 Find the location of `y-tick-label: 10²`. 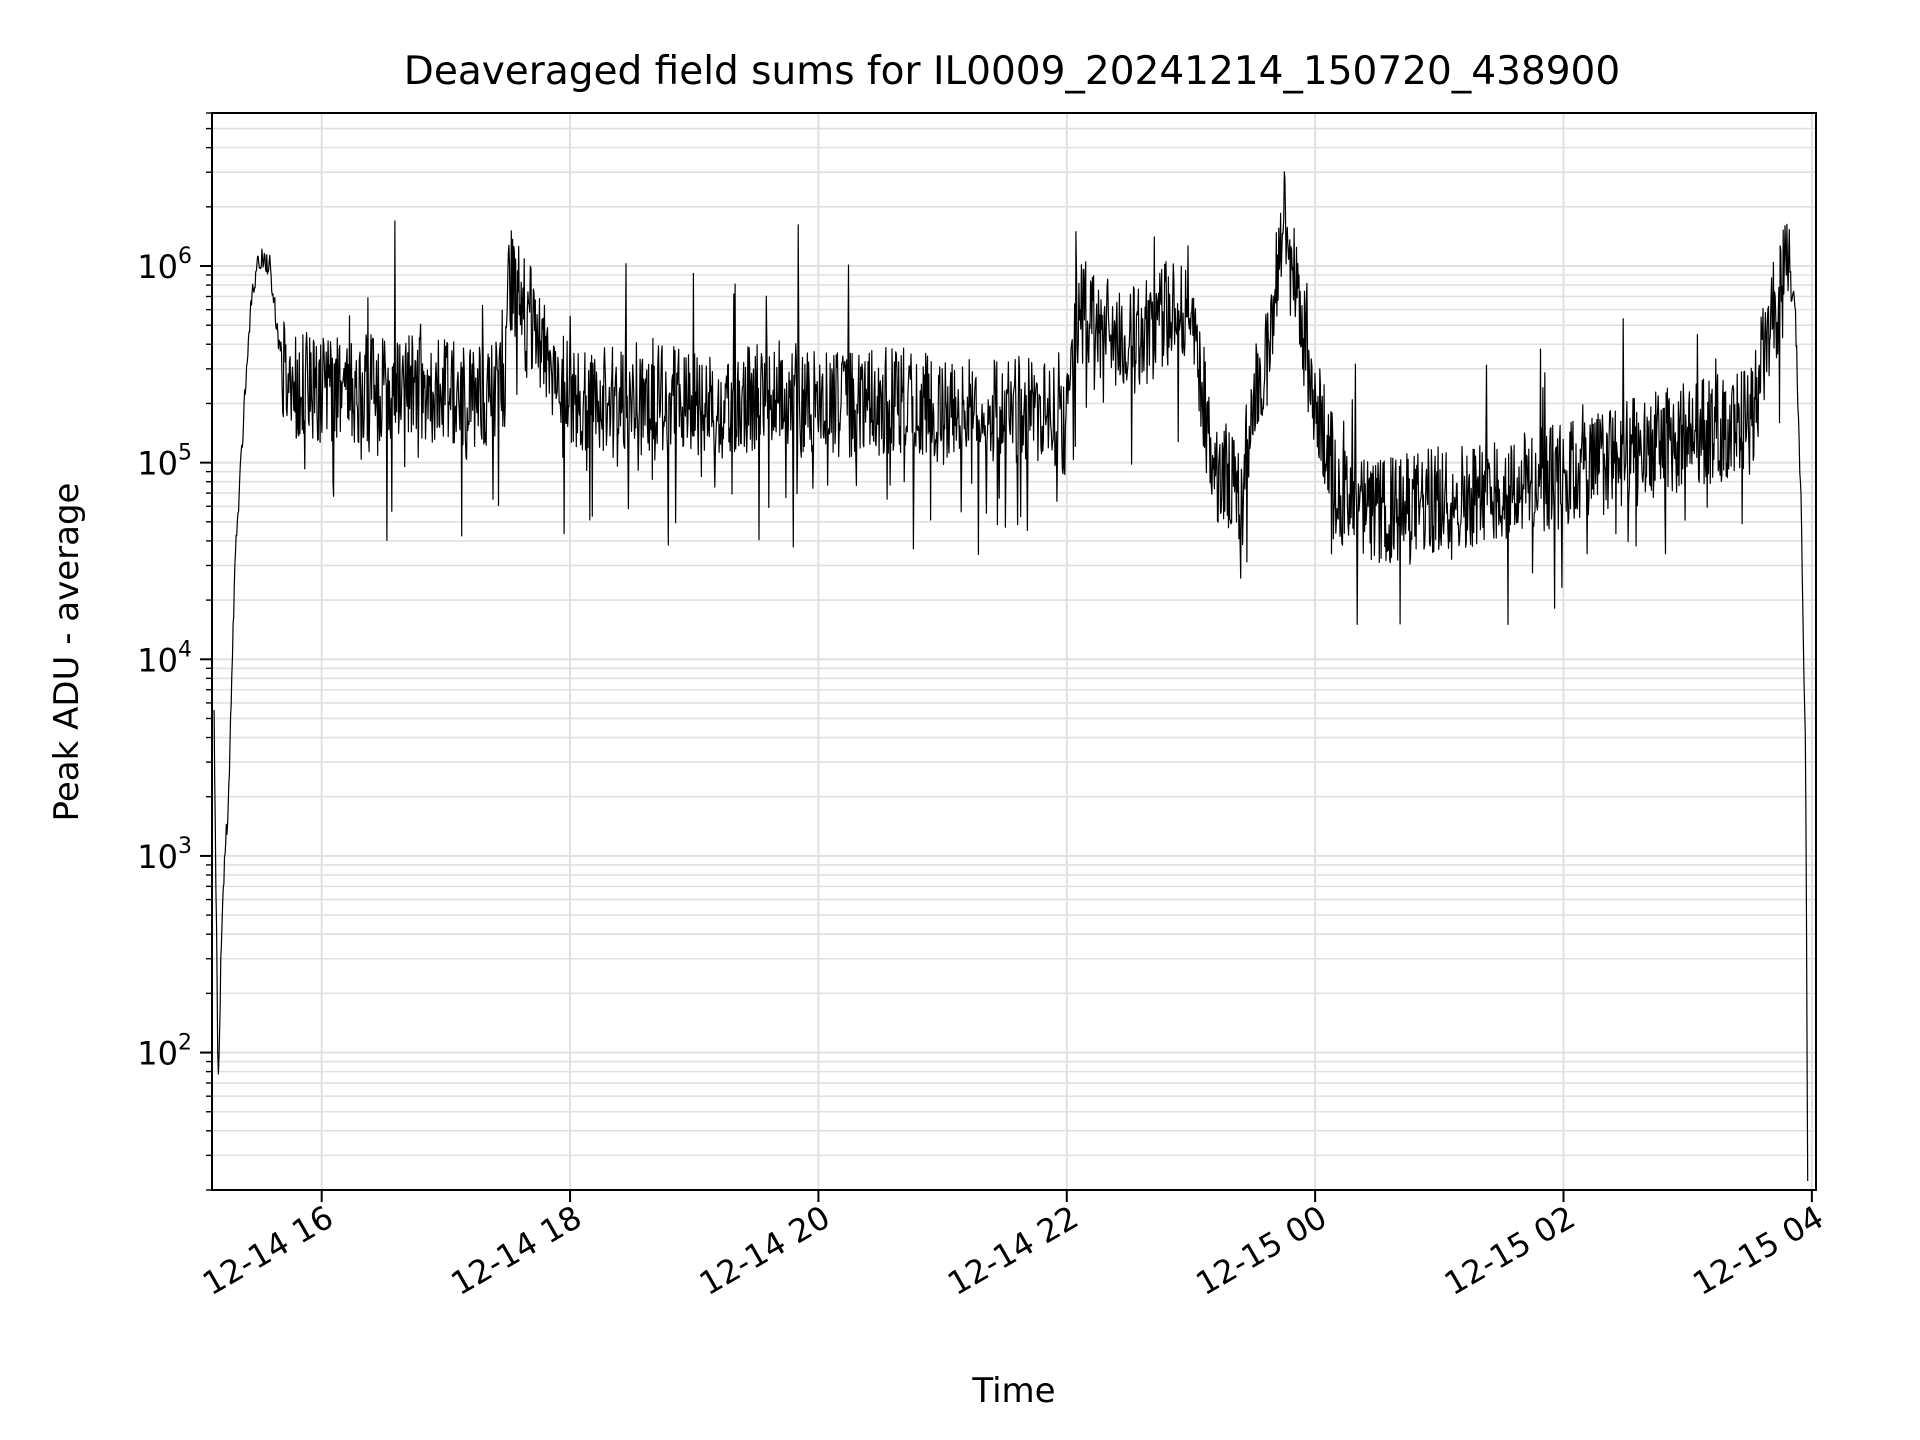

y-tick-label: 10² is located at coordinates (164, 1052).